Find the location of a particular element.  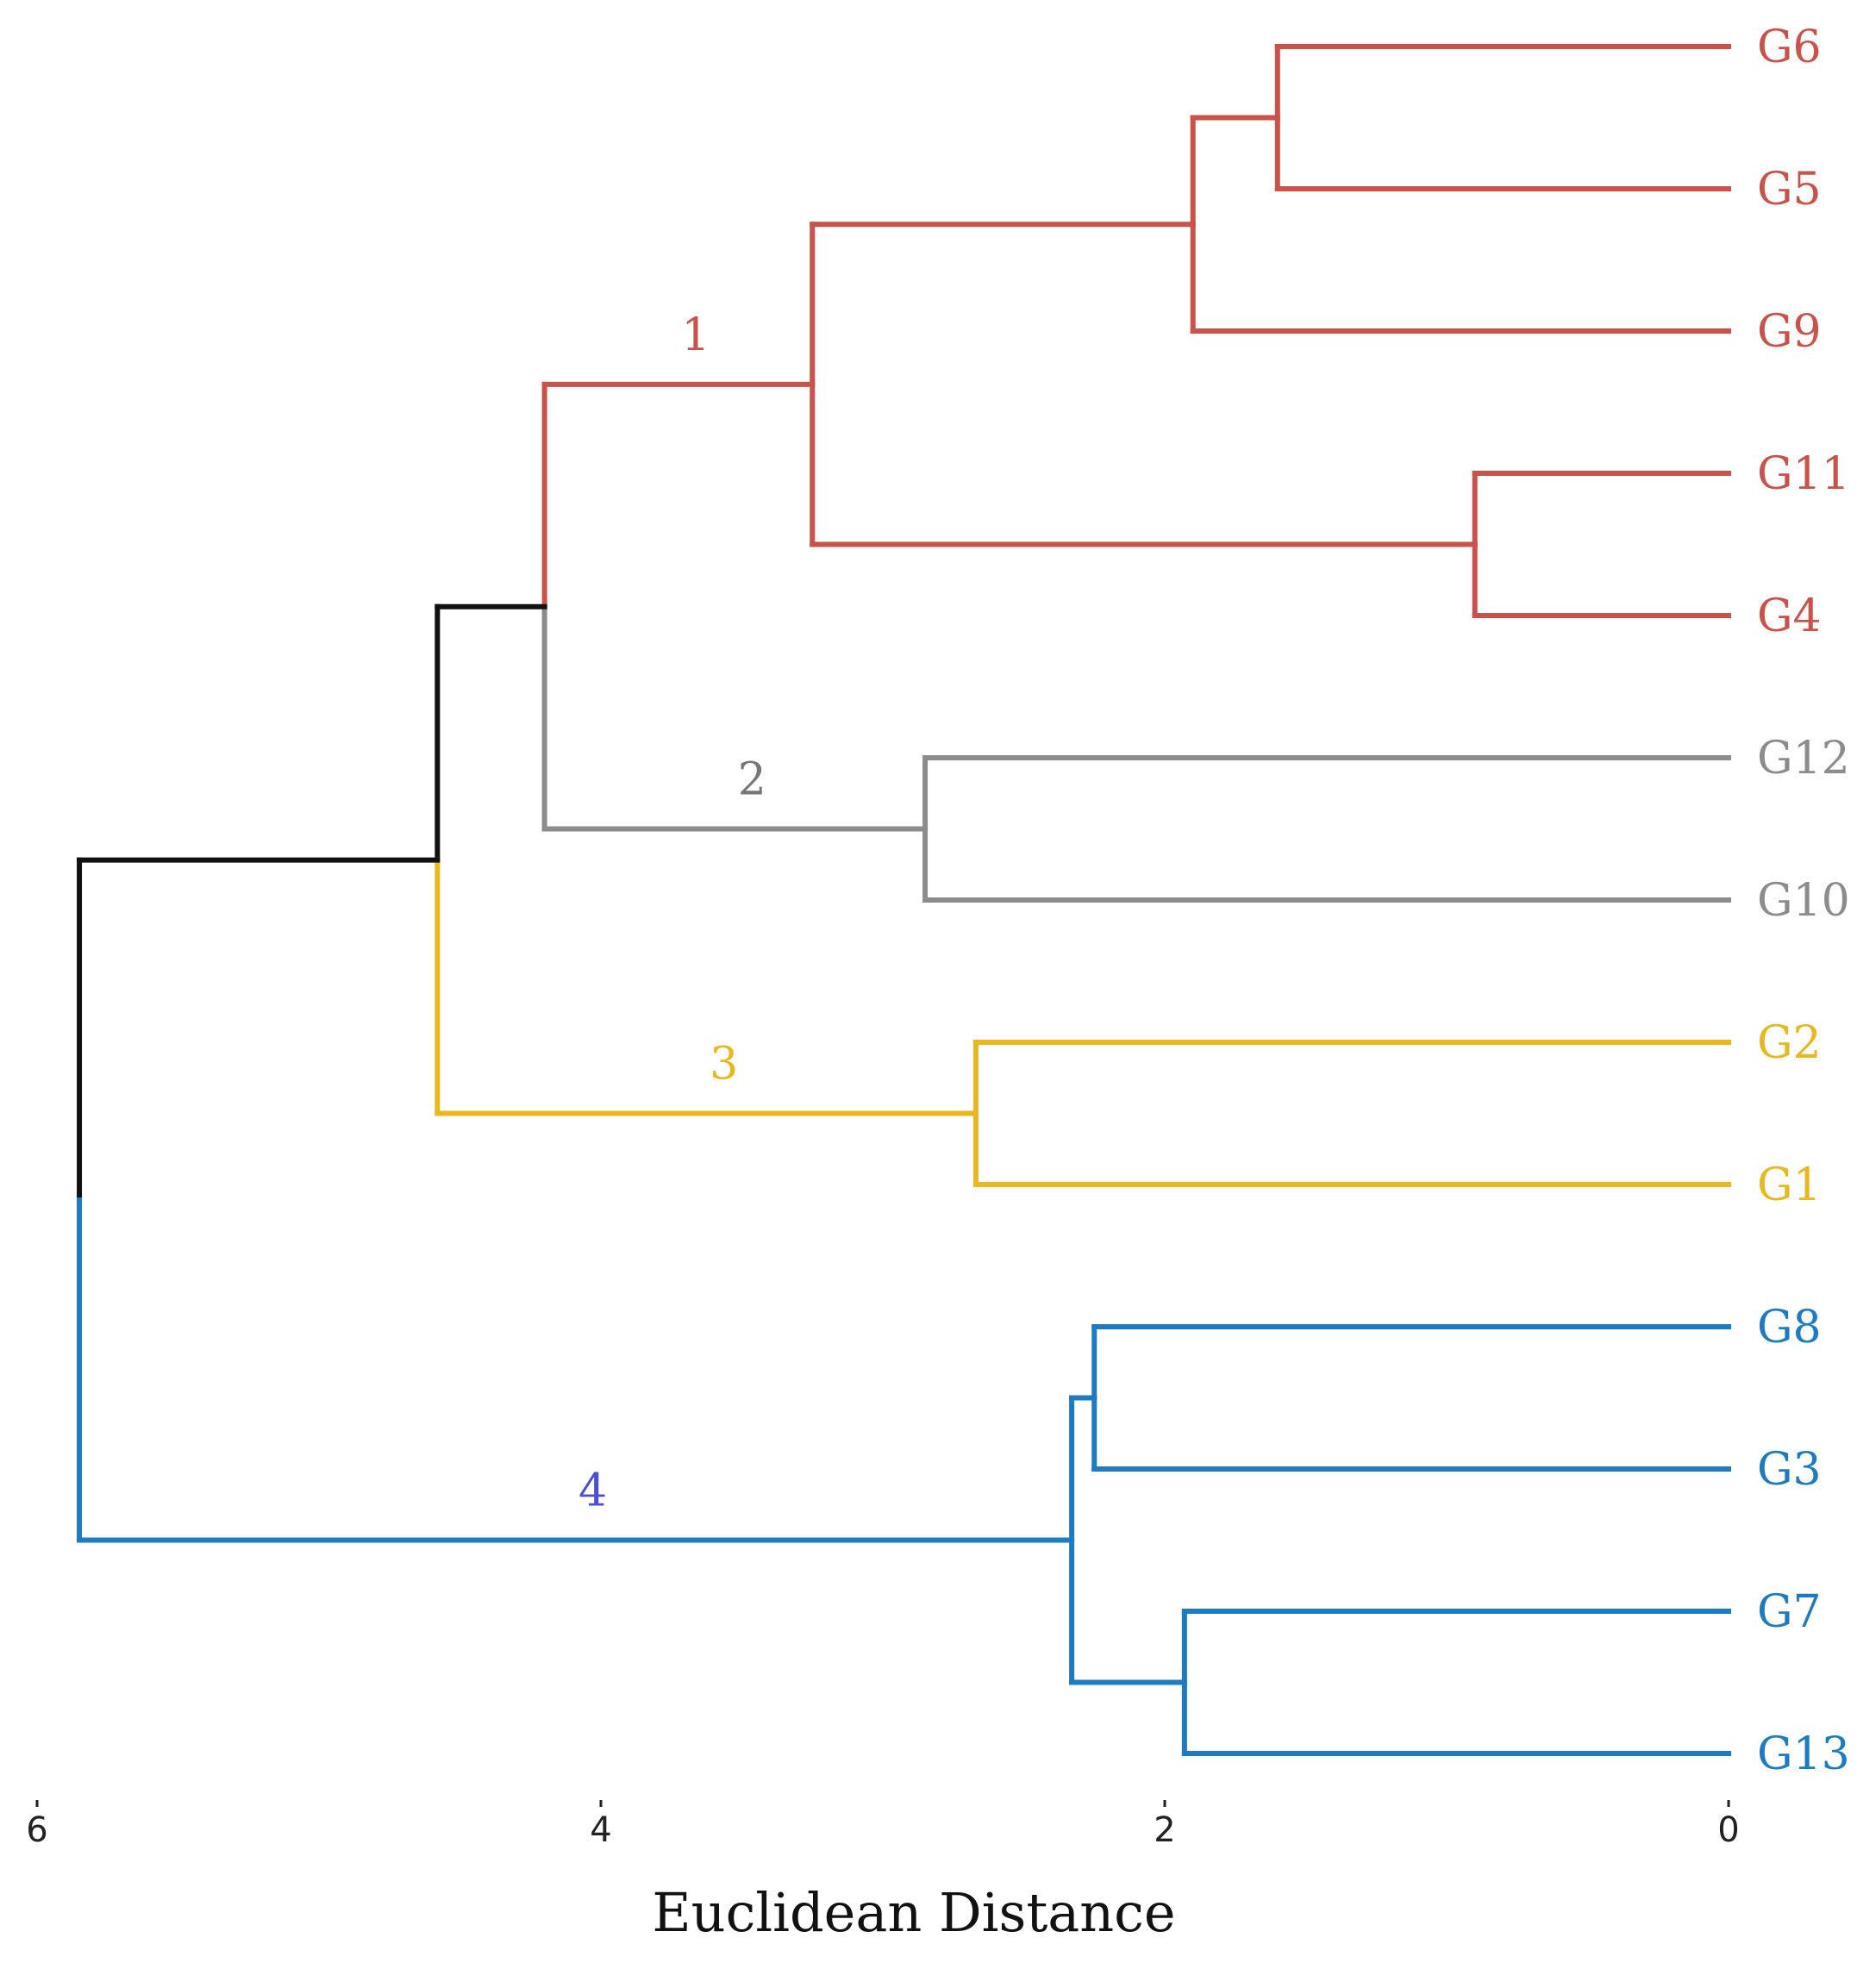

x-axis-title: Euclidean Distance is located at coordinates (913, 1913).